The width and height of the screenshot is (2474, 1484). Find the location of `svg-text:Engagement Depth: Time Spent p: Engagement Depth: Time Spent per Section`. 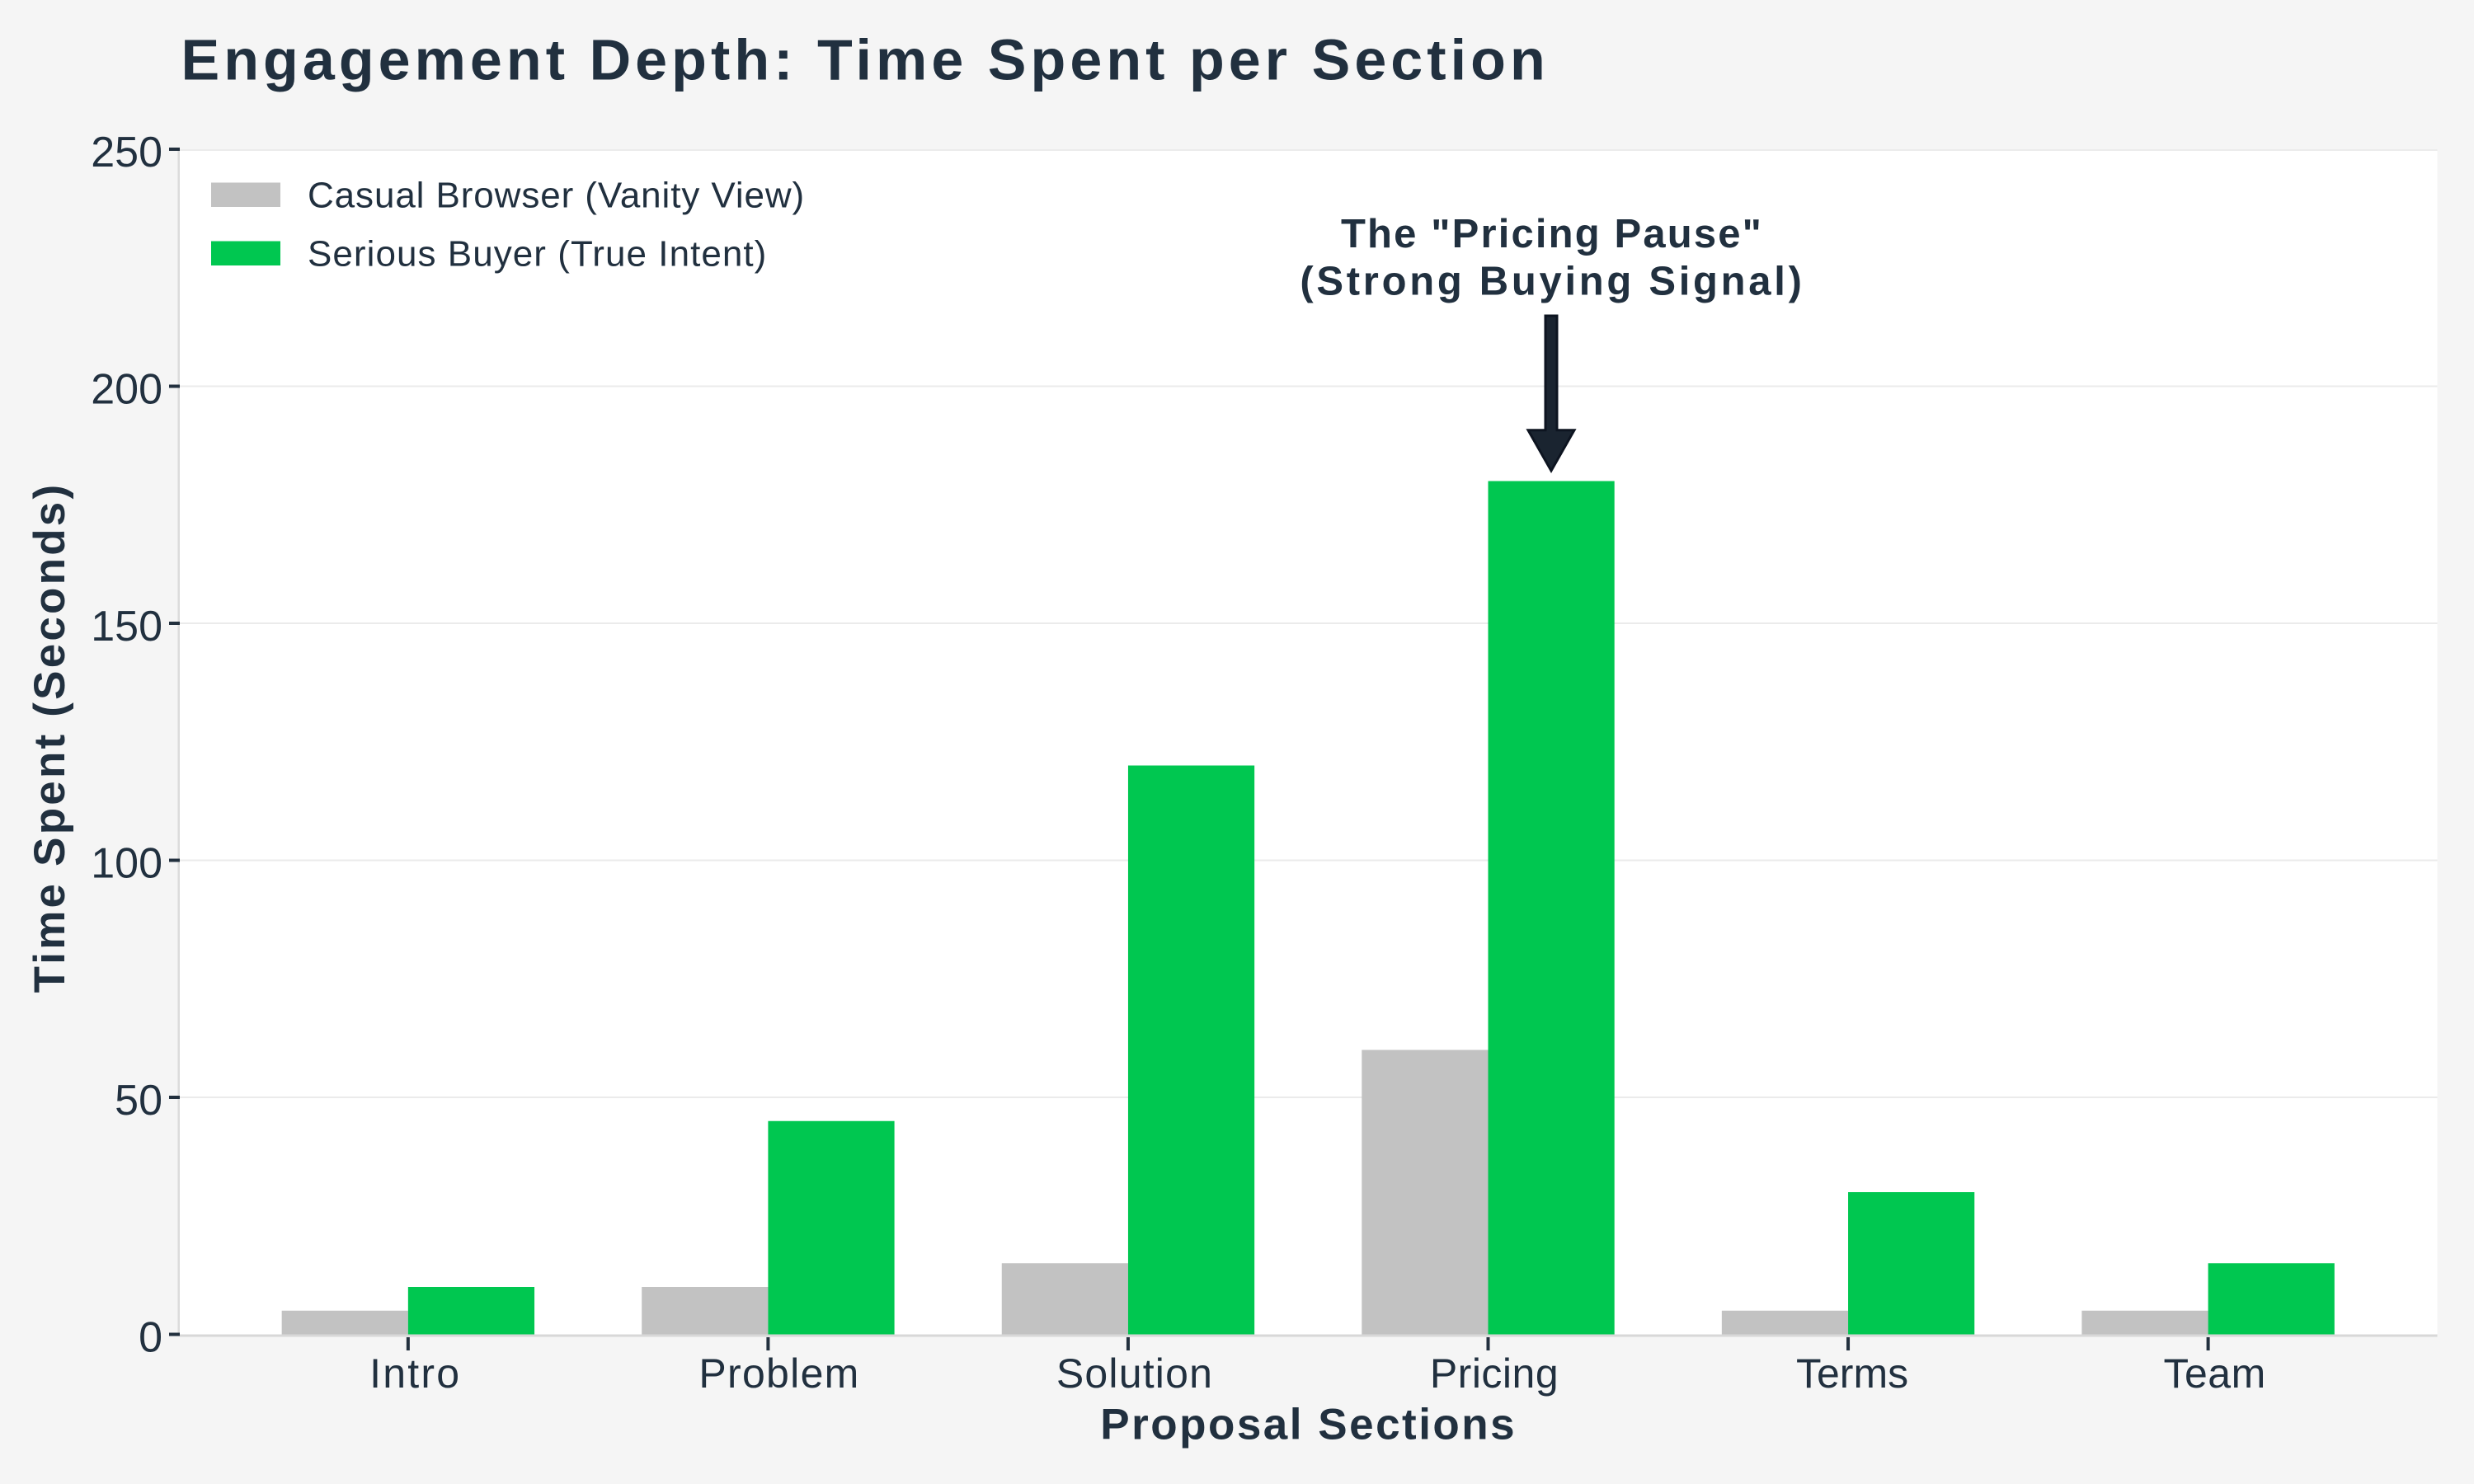

svg-text:Engagement Depth: Time Spent p: Engagement Depth: Time Spent per Section is located at coordinates (865, 60).